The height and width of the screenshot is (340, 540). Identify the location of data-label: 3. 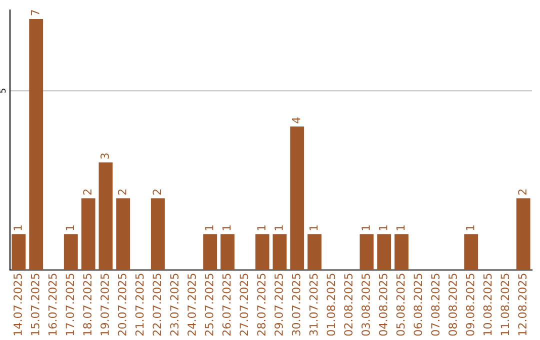
(104, 156).